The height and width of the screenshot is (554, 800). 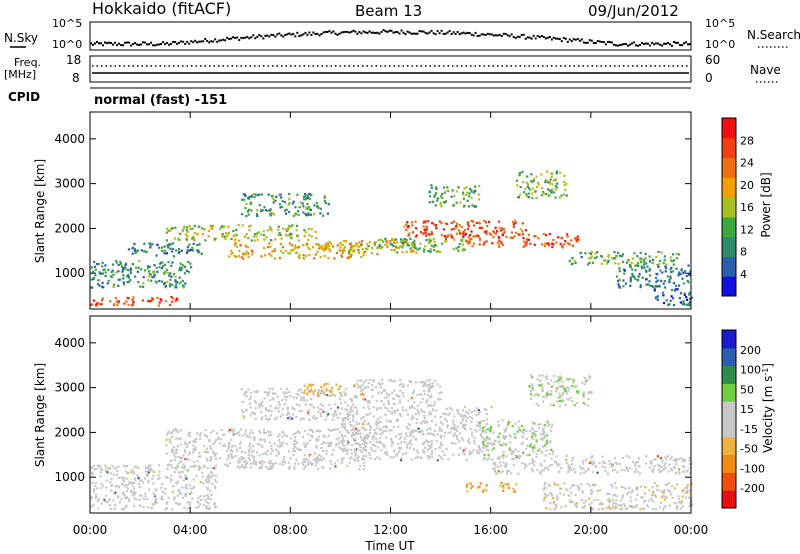 I want to click on velocity-y-axis-label: Slant Range [km], so click(x=40, y=415).